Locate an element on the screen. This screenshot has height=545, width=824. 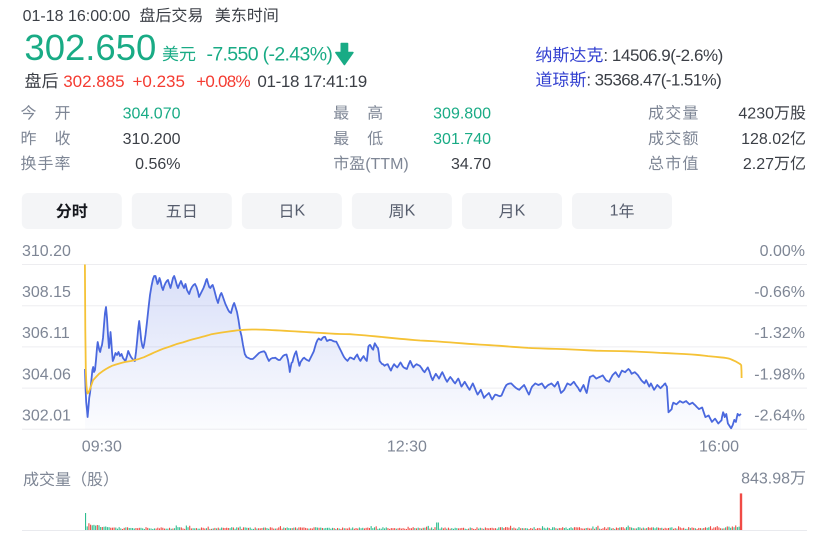
svg-text: -1.98% is located at coordinates (779, 374).